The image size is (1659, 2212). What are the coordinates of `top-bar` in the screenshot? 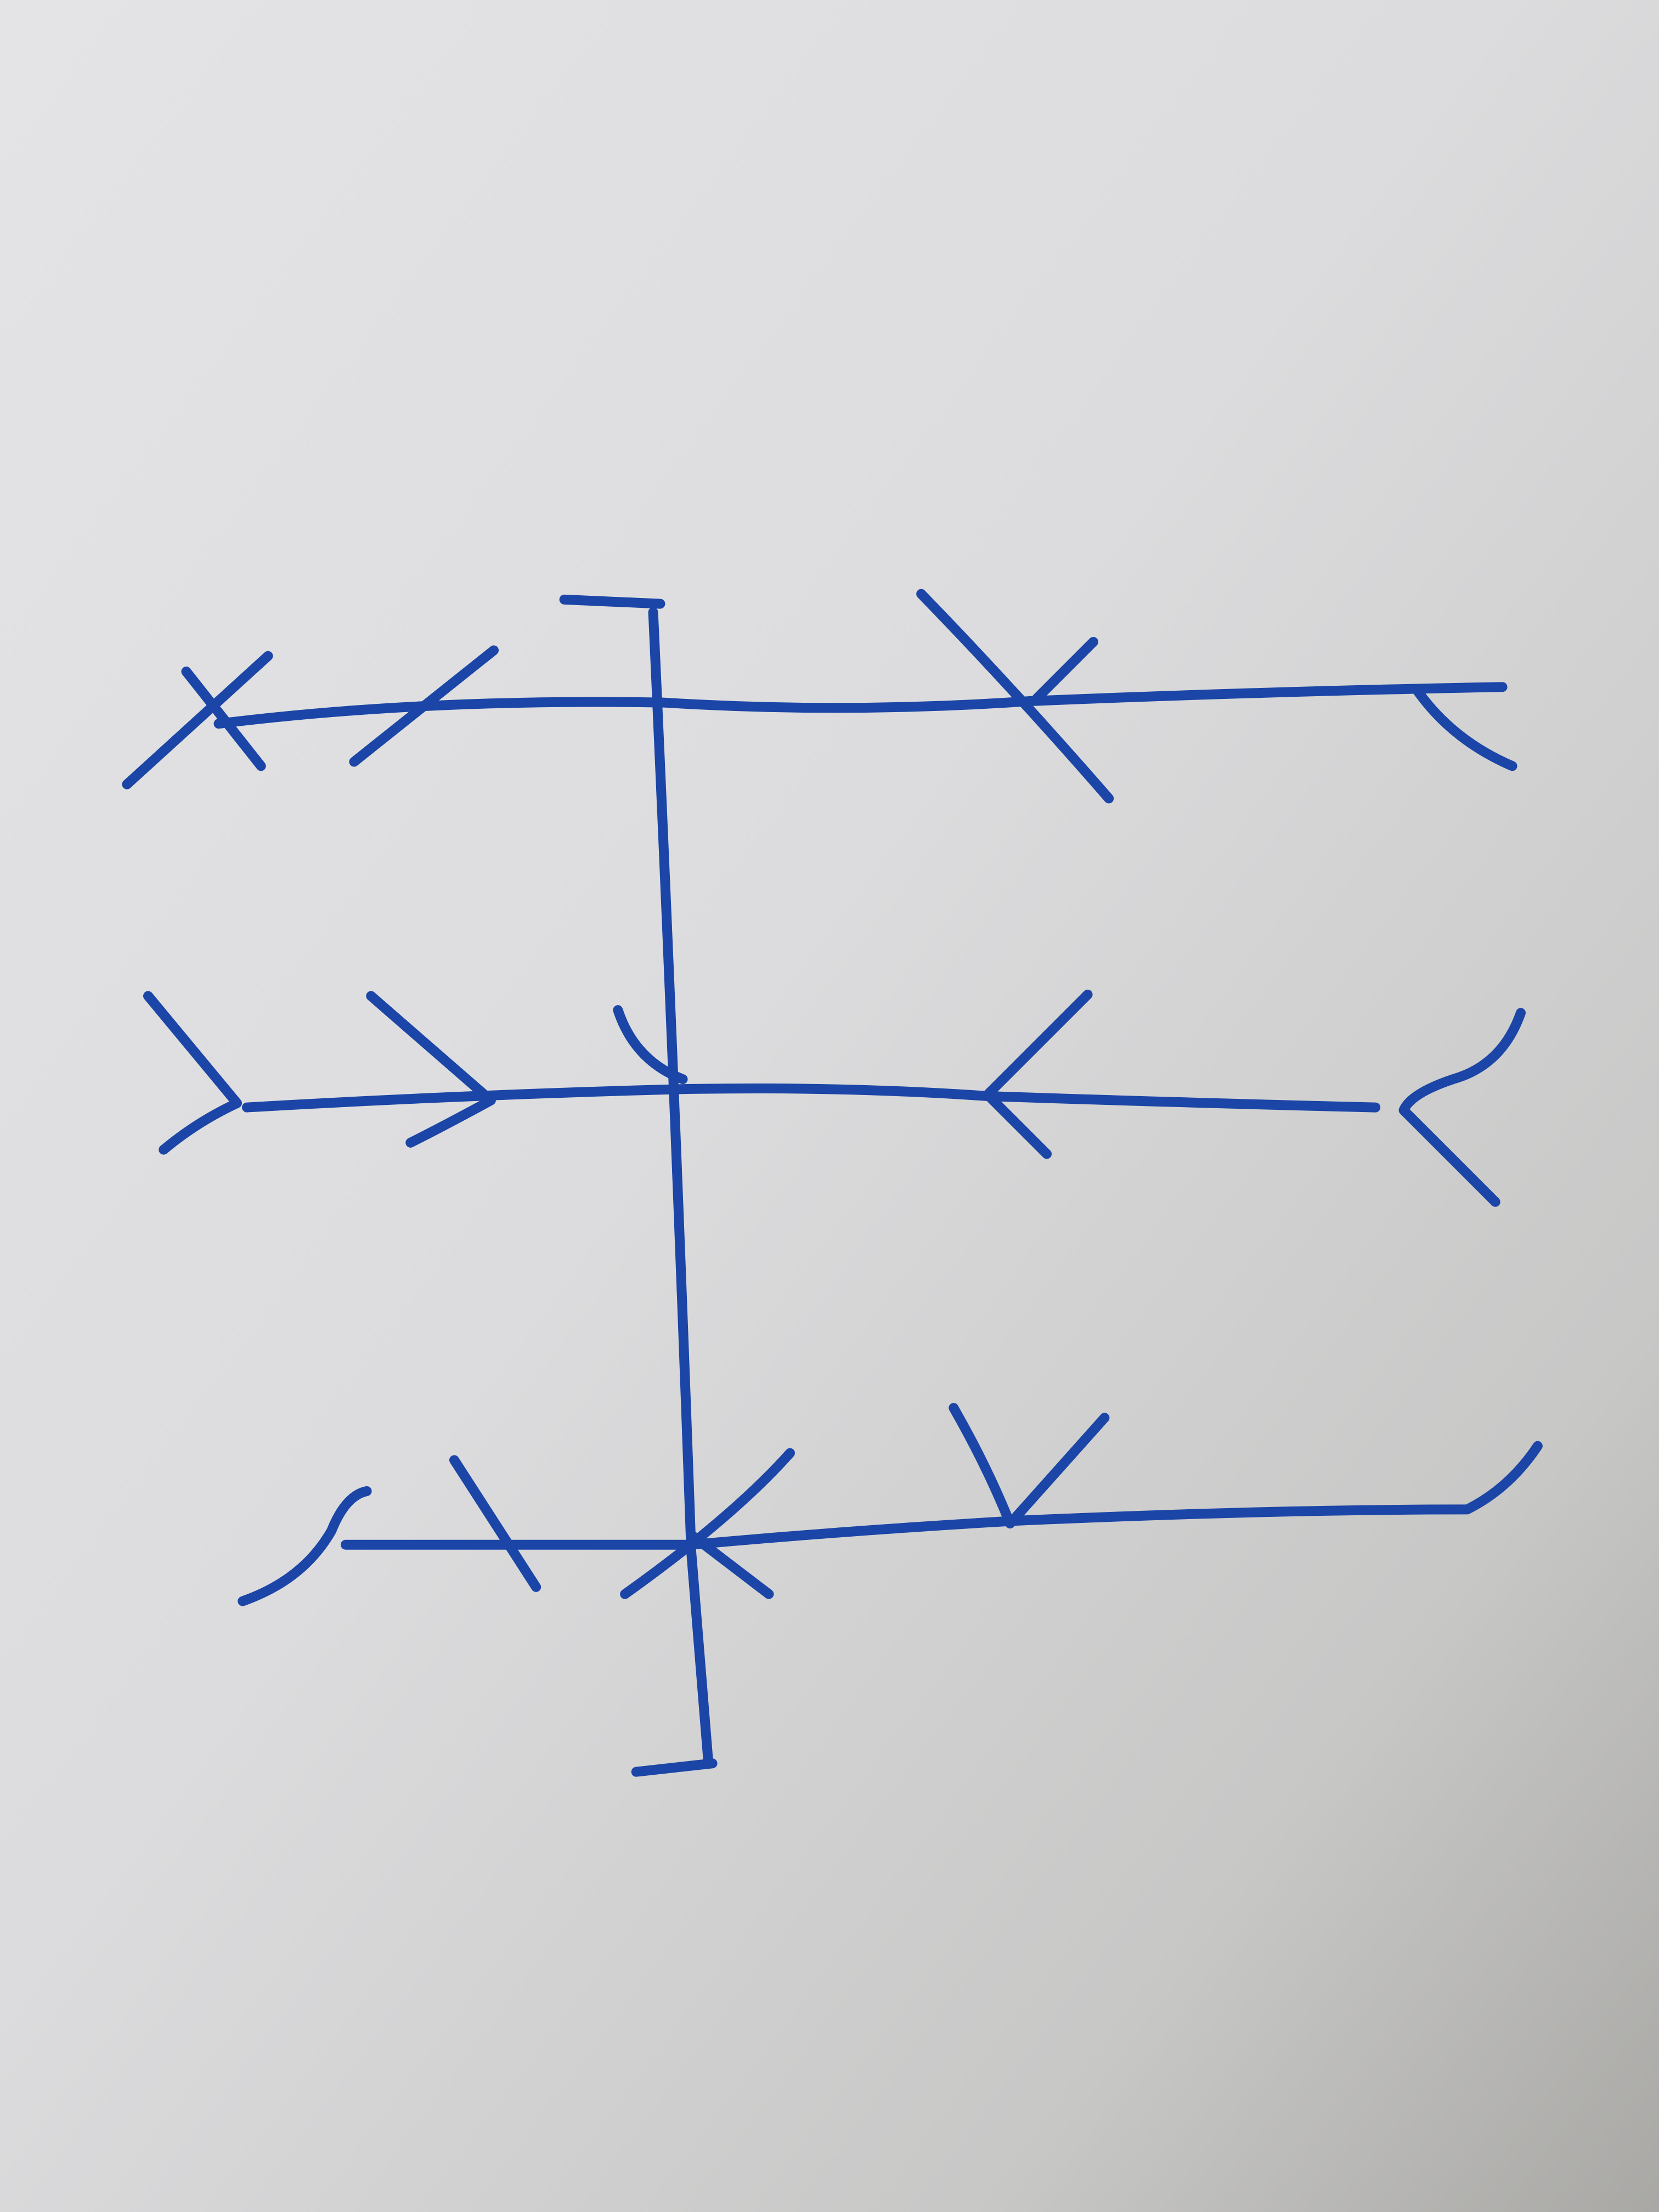 It's located at (612, 601).